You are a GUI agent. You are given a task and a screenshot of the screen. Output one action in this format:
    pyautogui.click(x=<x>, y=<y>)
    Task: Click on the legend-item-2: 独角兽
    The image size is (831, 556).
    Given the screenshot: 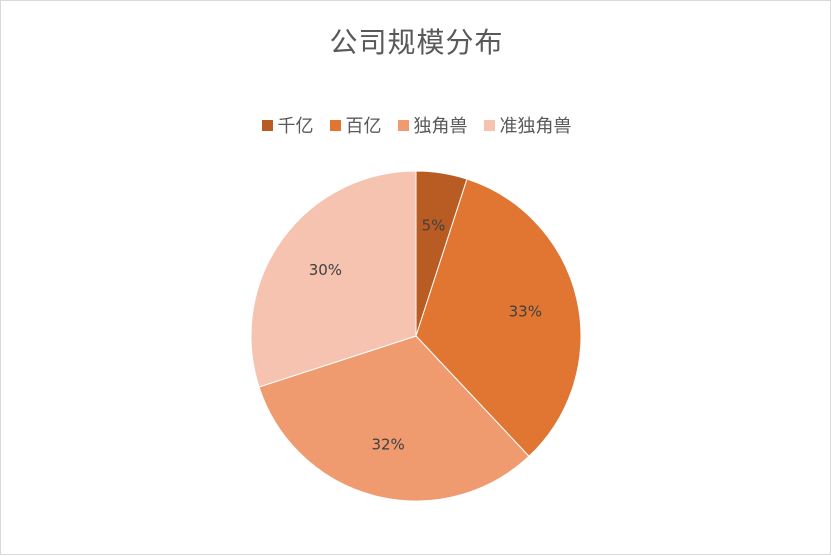 What is the action you would take?
    pyautogui.click(x=432, y=125)
    